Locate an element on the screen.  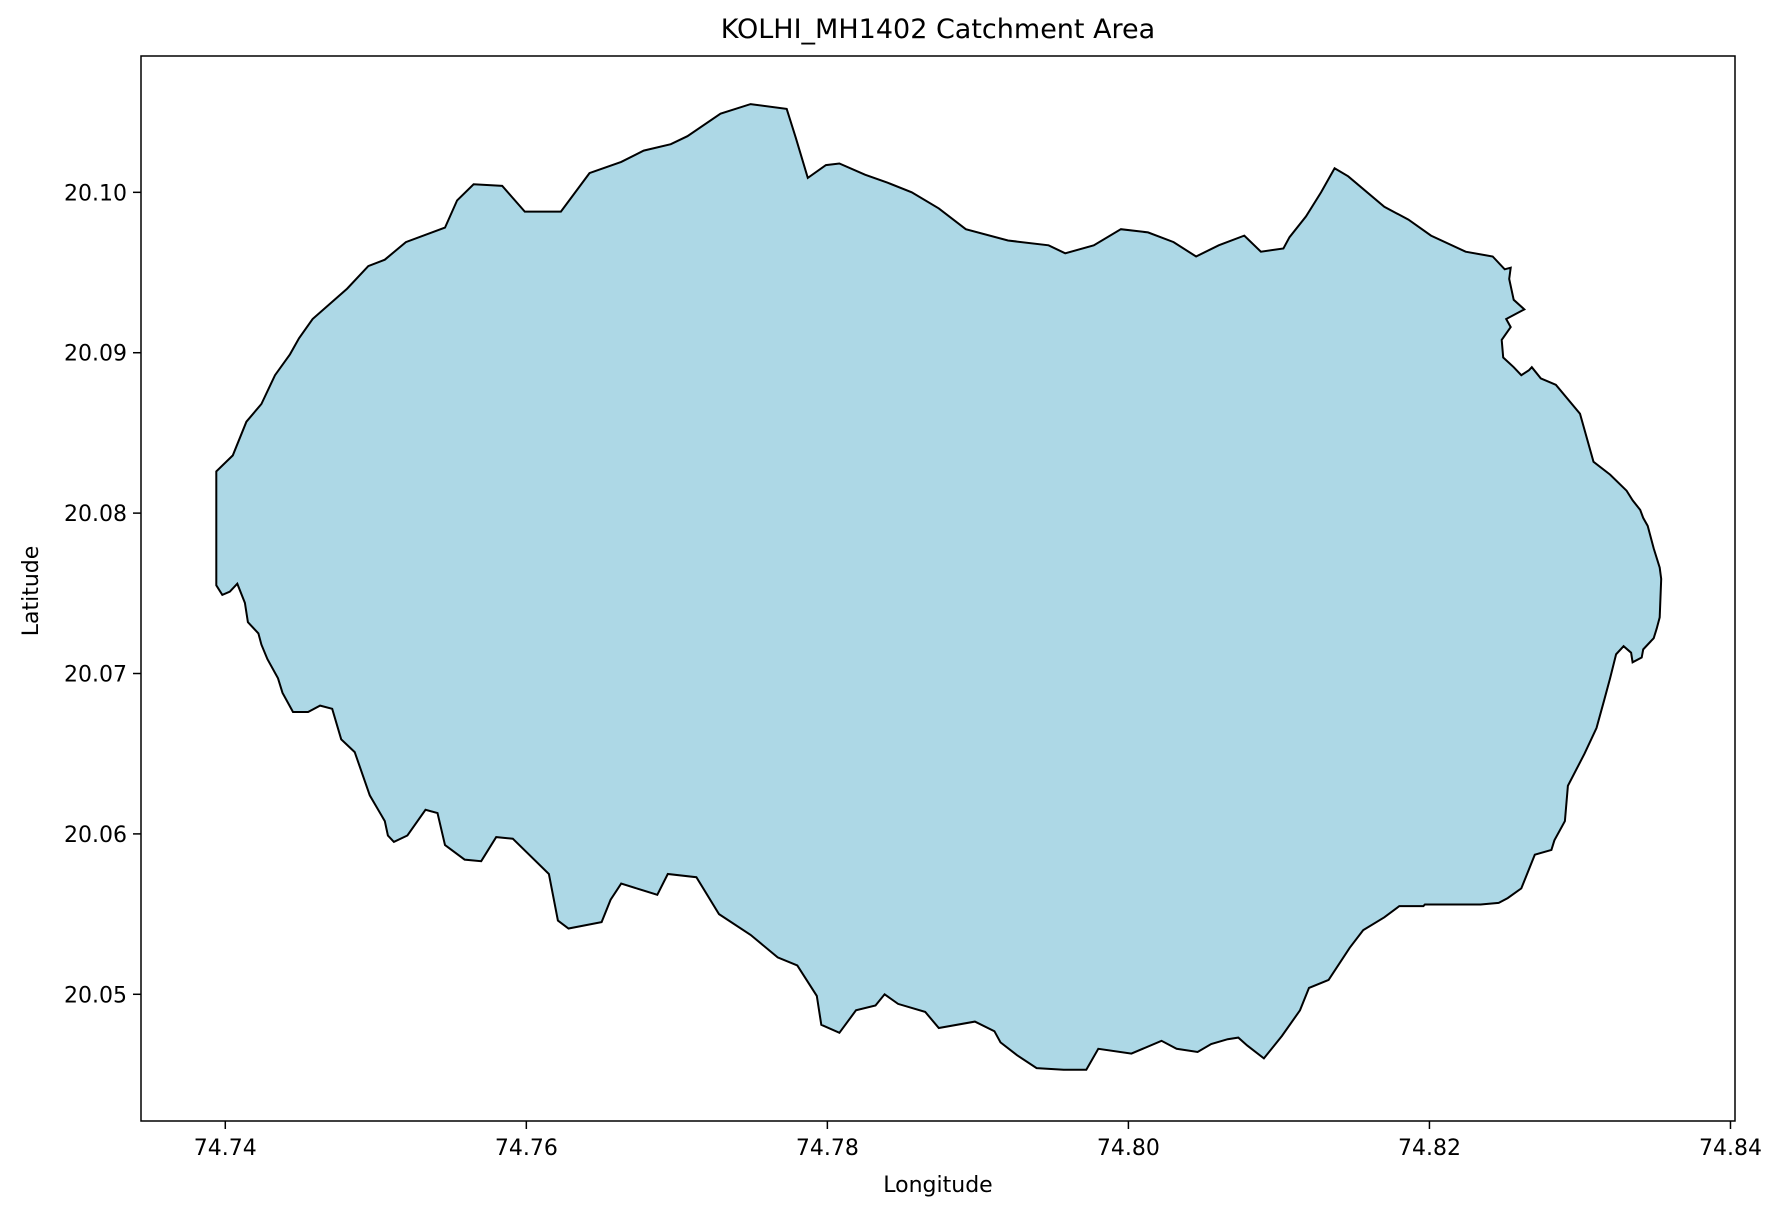
y-tick-label: 20.06 is located at coordinates (95, 835).